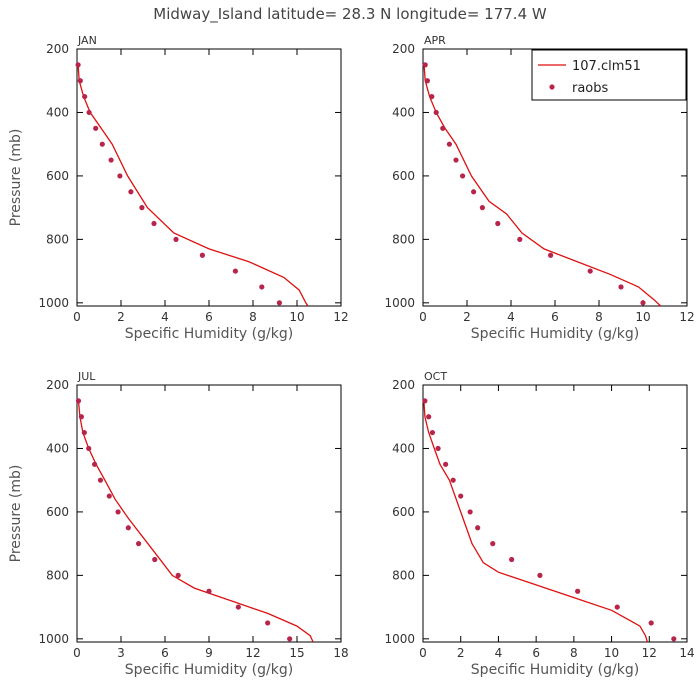  What do you see at coordinates (435, 376) in the screenshot?
I see `panel-label: OCT` at bounding box center [435, 376].